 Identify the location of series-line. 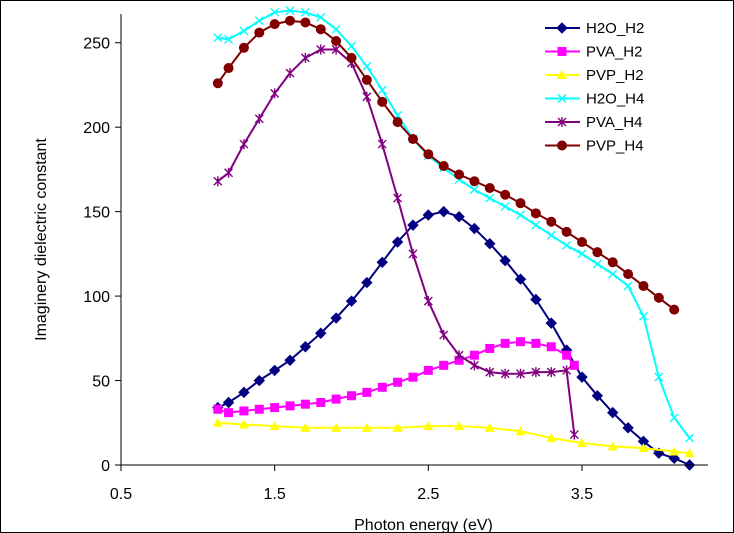
(453, 438).